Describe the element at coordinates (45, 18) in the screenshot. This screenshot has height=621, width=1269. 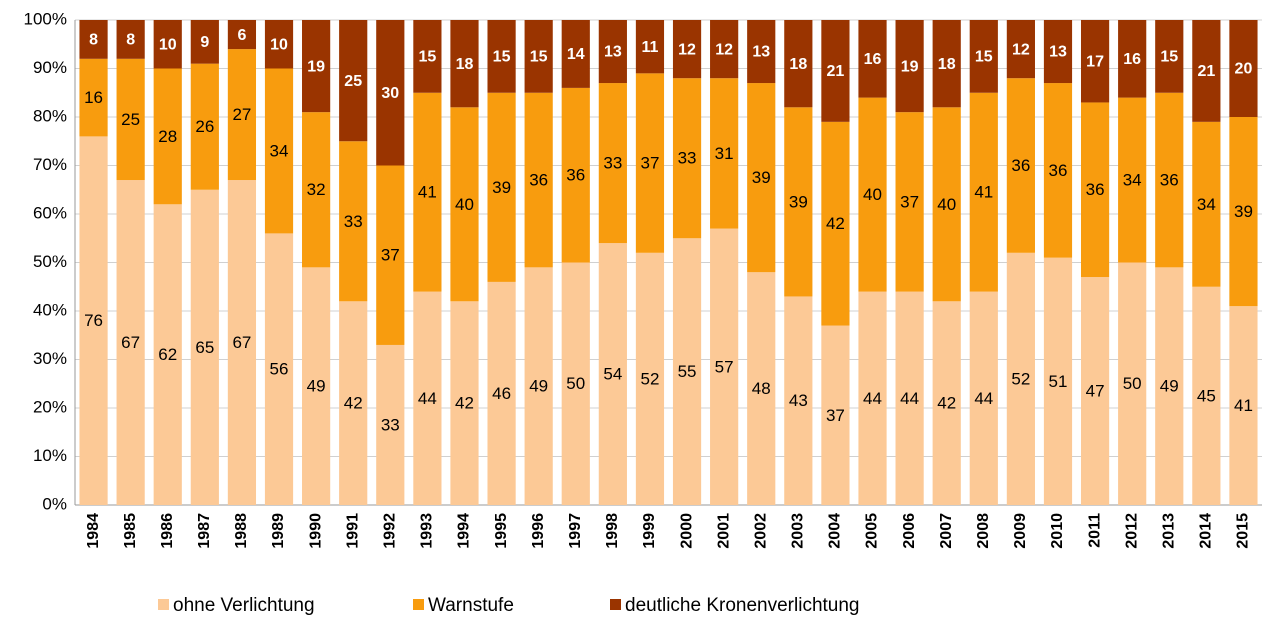
I see `y-tick-label: 100%` at that location.